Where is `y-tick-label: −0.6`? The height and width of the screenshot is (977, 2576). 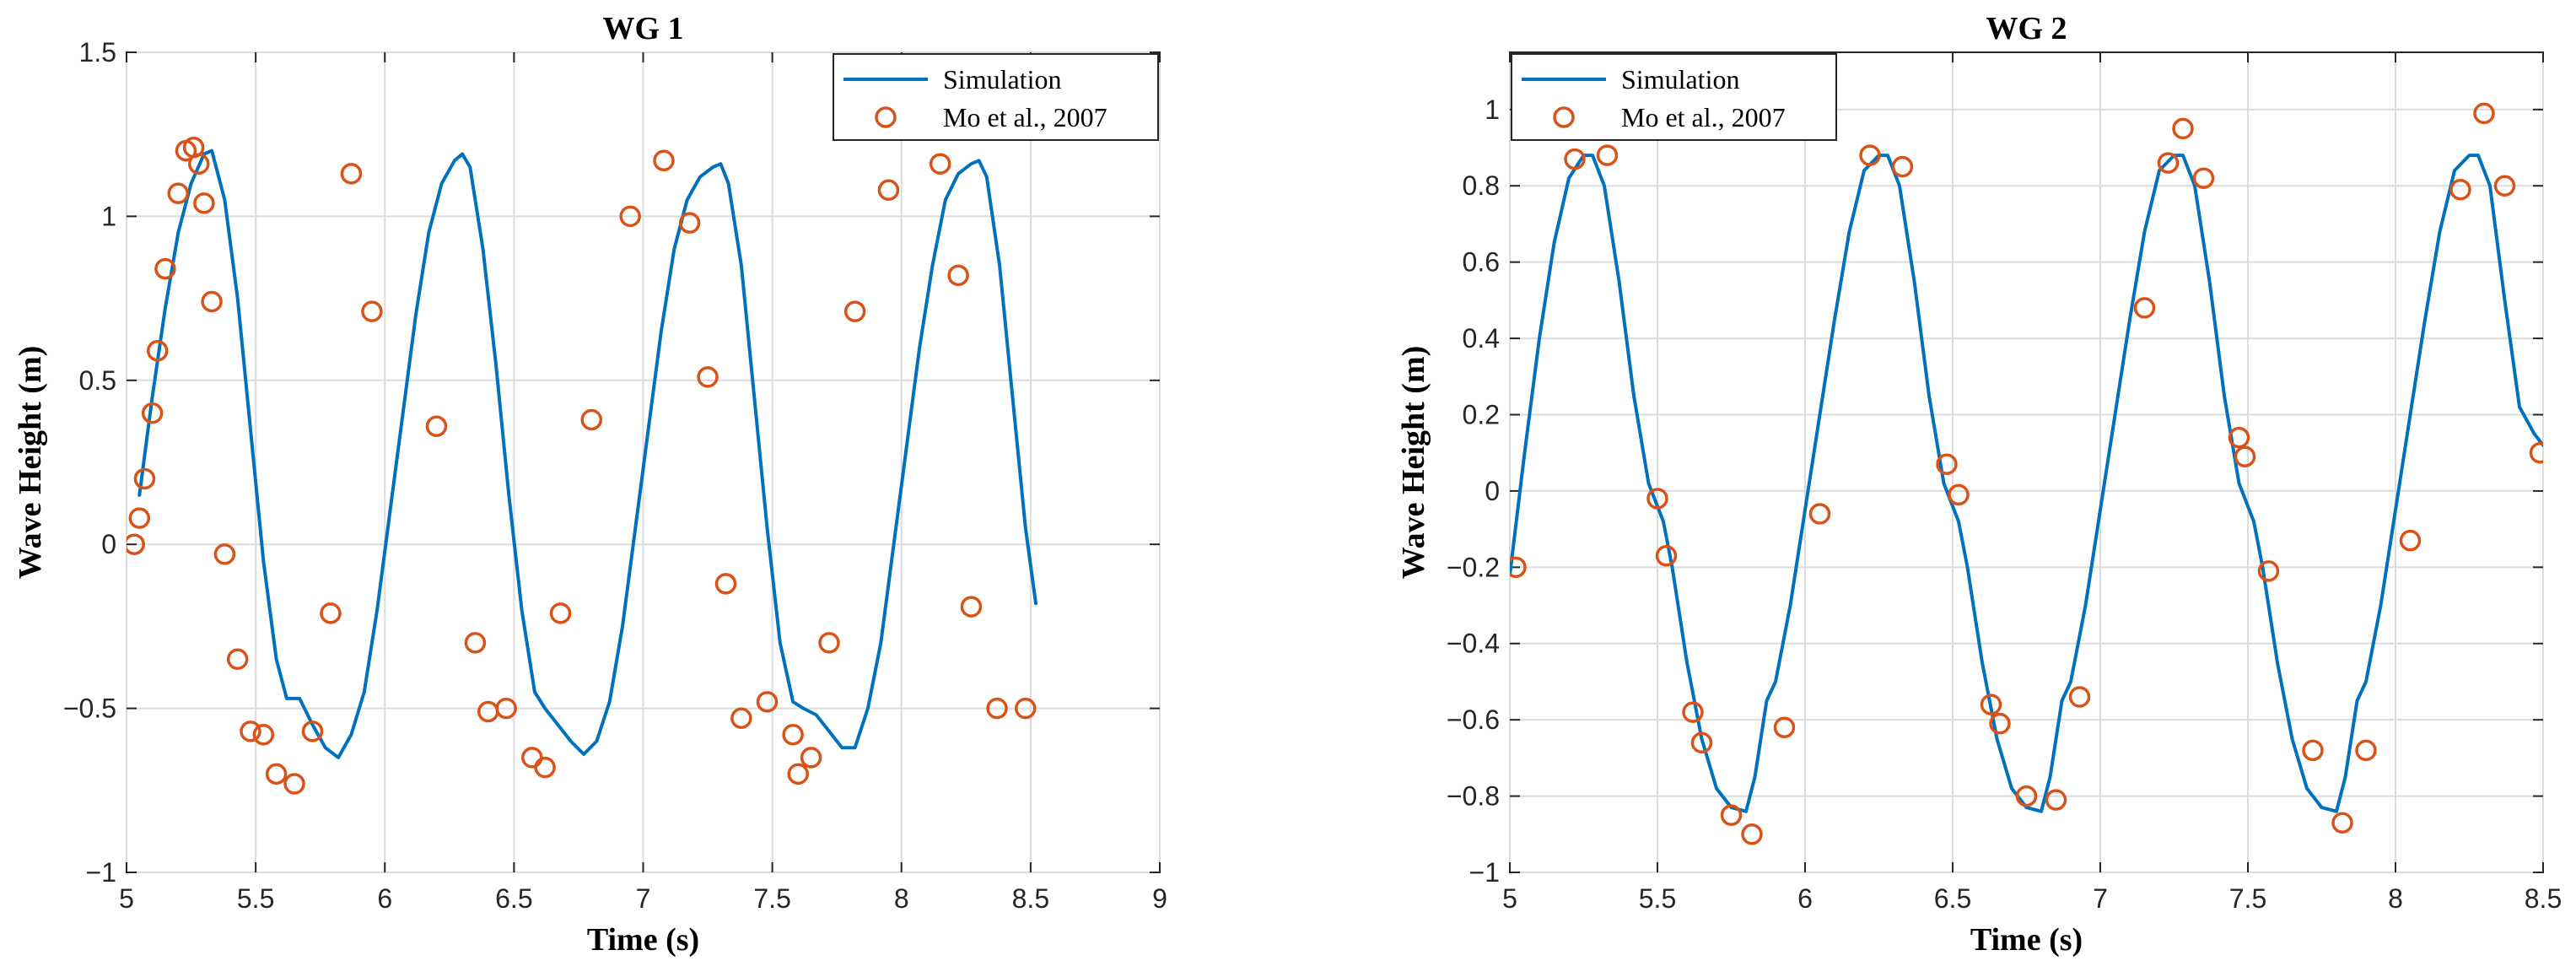 y-tick-label: −0.6 is located at coordinates (1473, 719).